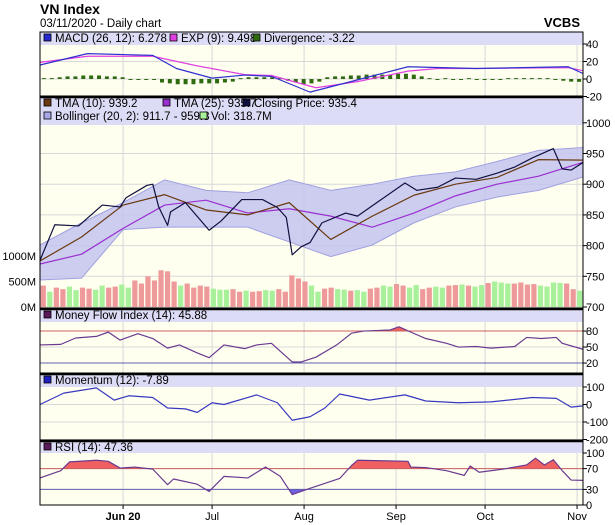 The width and height of the screenshot is (615, 525). I want to click on legend-label: TMA (25): 935.7, so click(215, 104).